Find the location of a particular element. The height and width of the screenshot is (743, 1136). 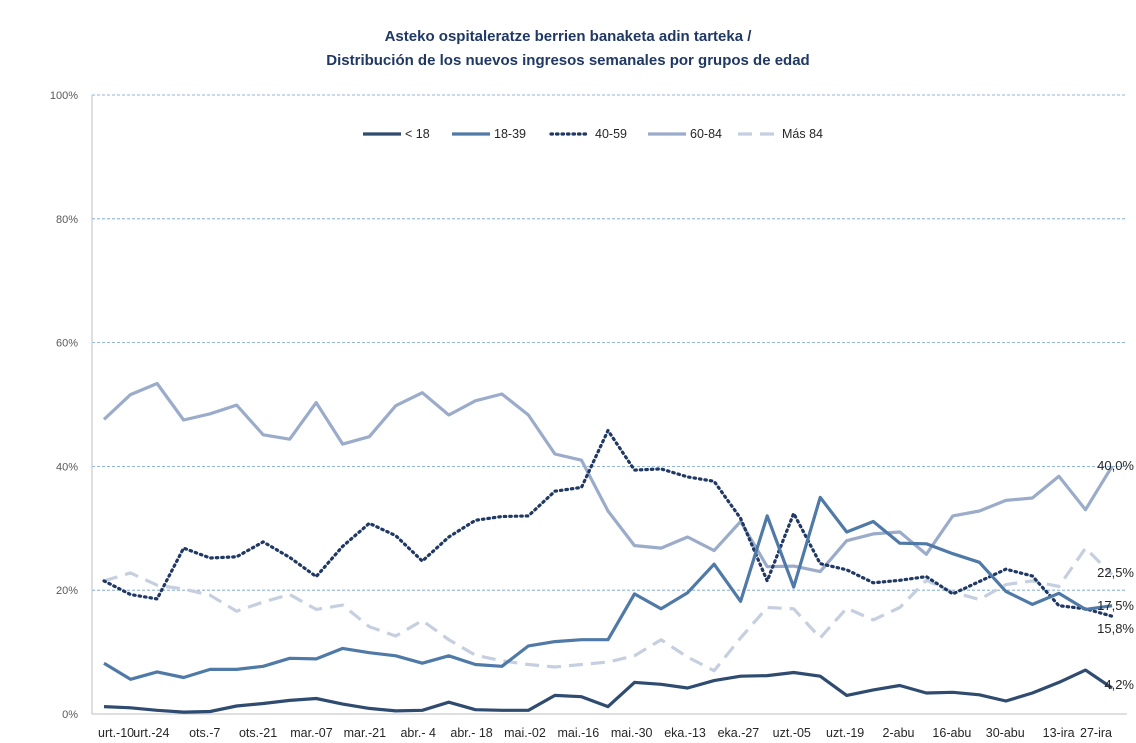

y-tick-label: 60% is located at coordinates (67, 344).